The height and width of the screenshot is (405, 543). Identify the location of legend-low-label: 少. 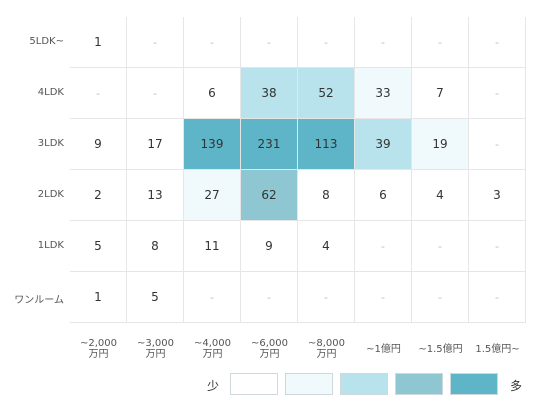
(213, 386).